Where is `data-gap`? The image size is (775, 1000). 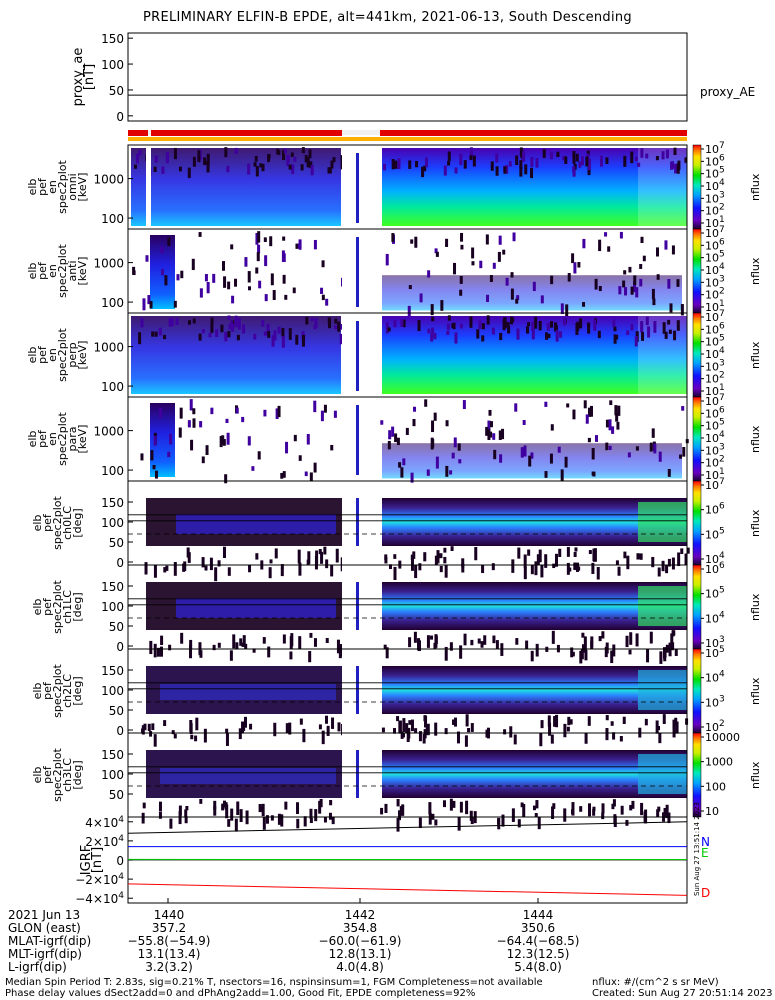 data-gap is located at coordinates (361, 775).